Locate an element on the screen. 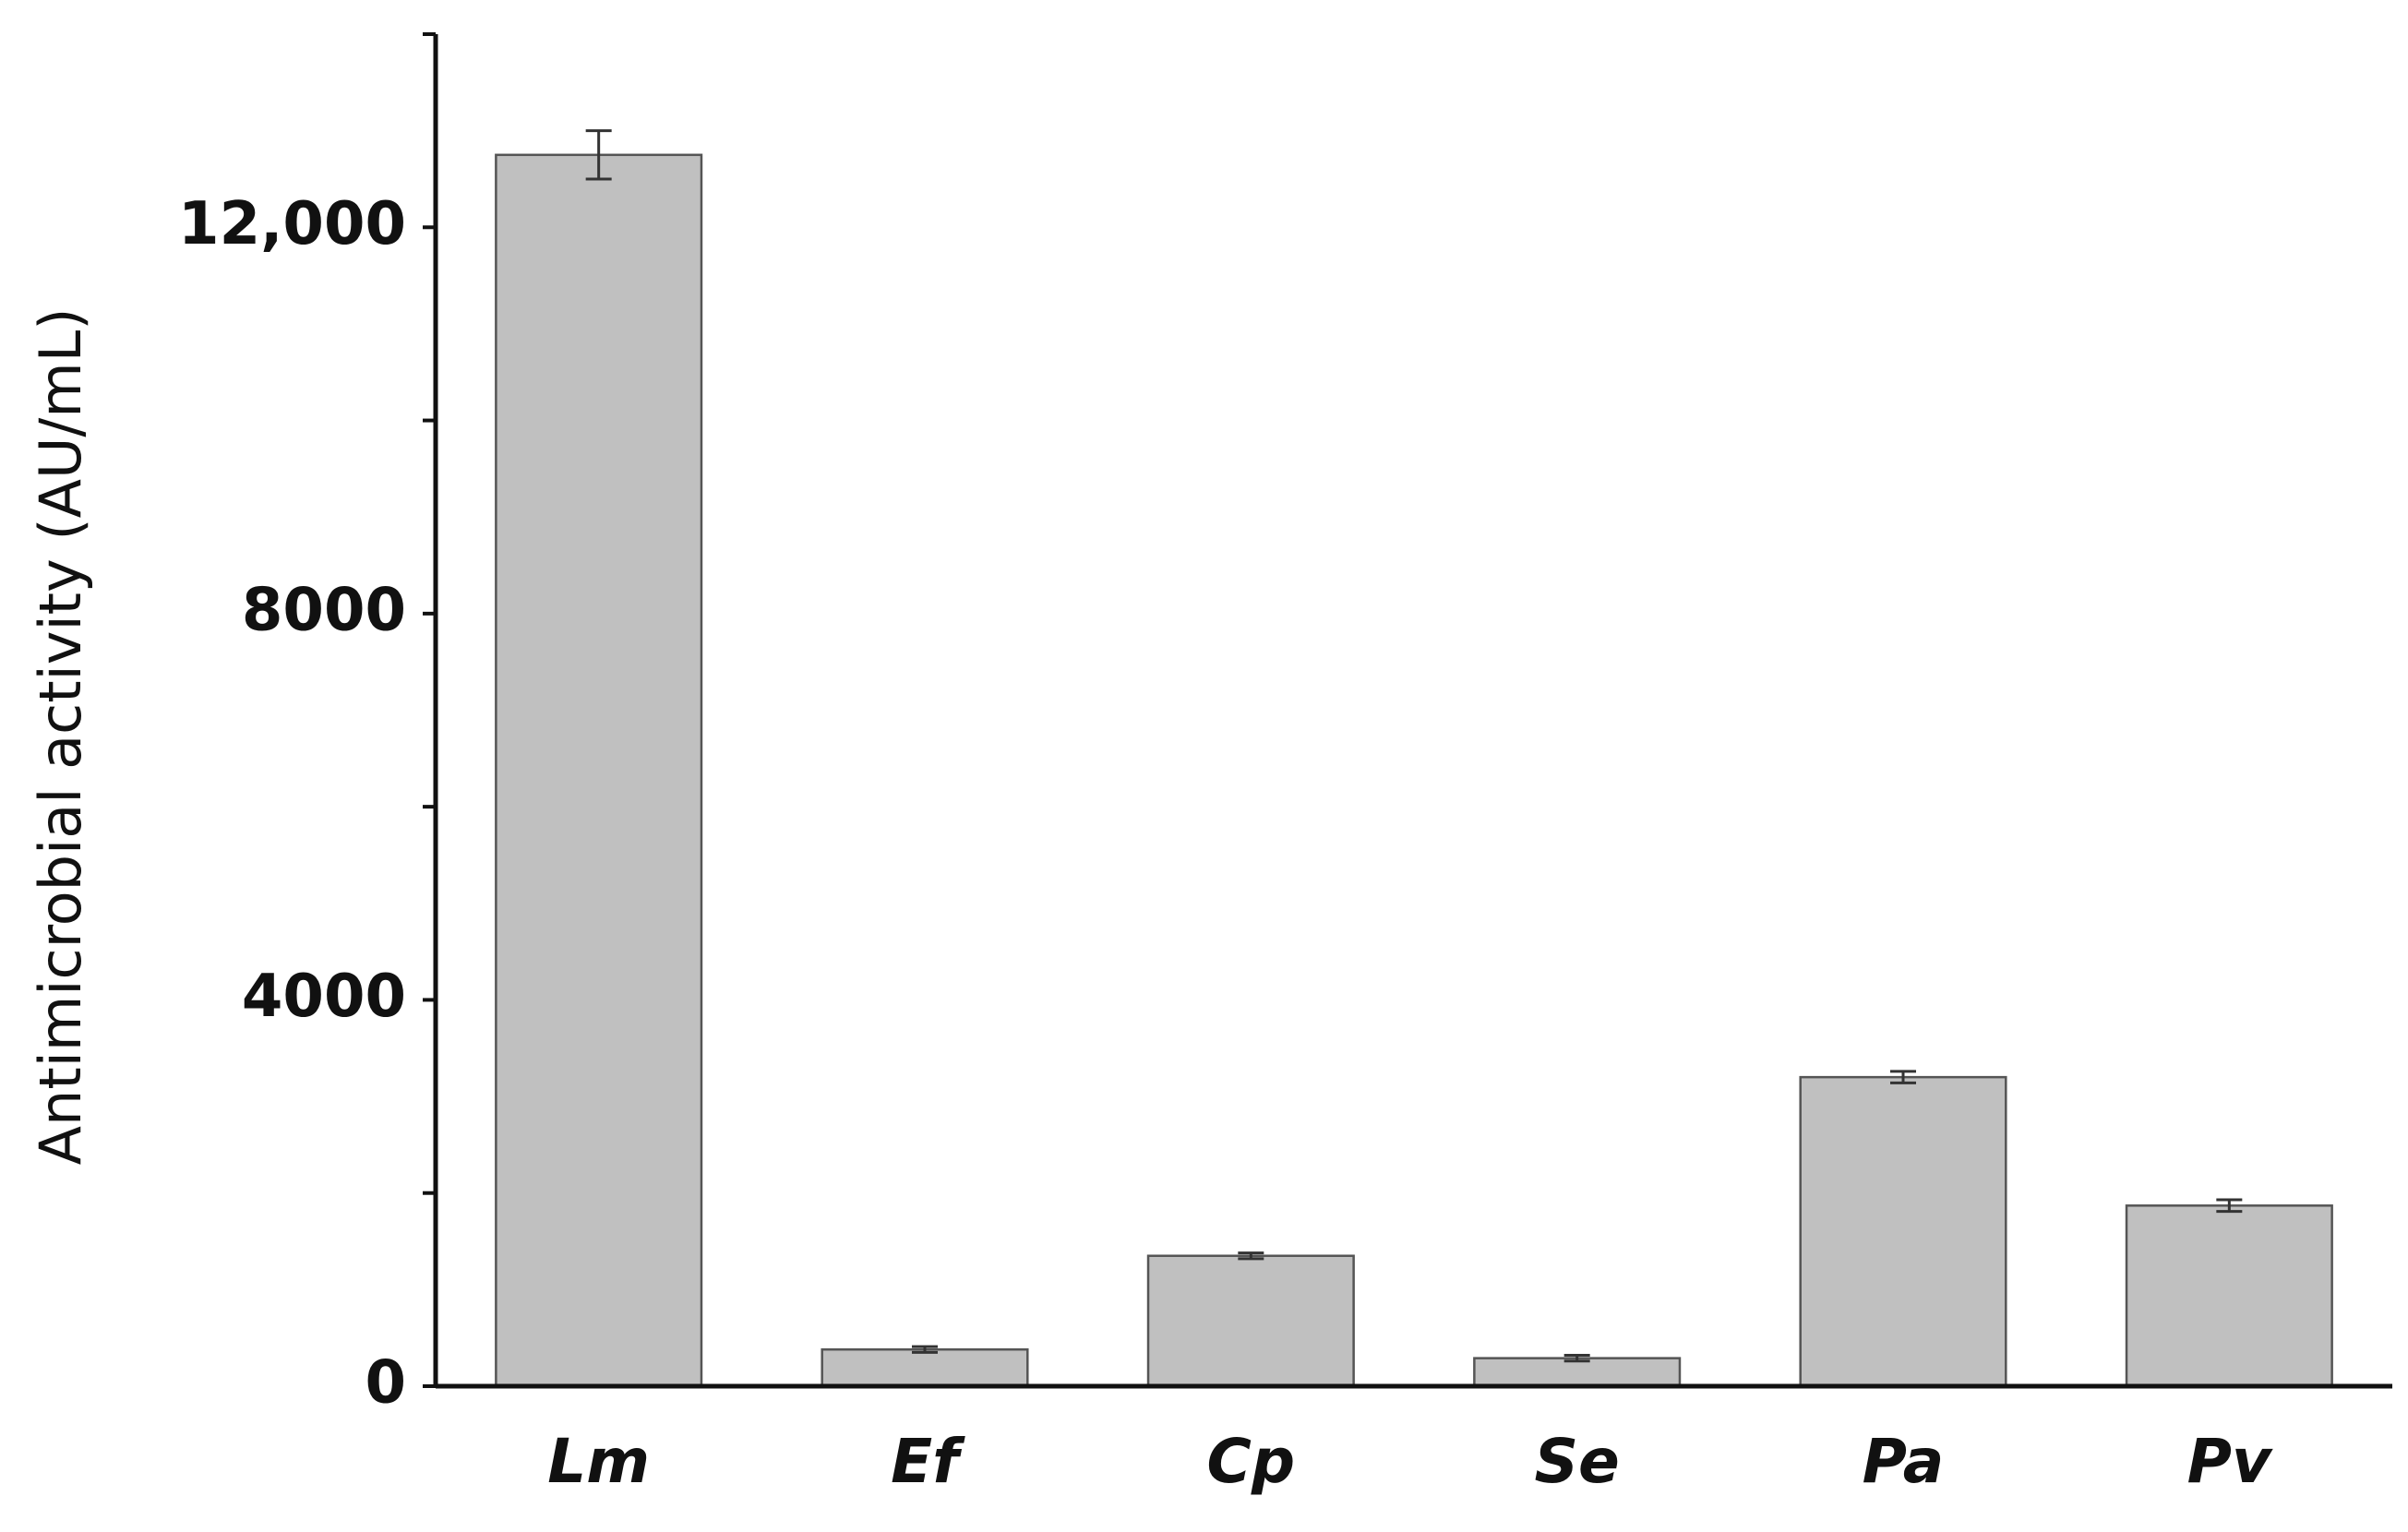 This screenshot has width=2408, height=1532. x-tick-label: Pa is located at coordinates (1904, 1461).